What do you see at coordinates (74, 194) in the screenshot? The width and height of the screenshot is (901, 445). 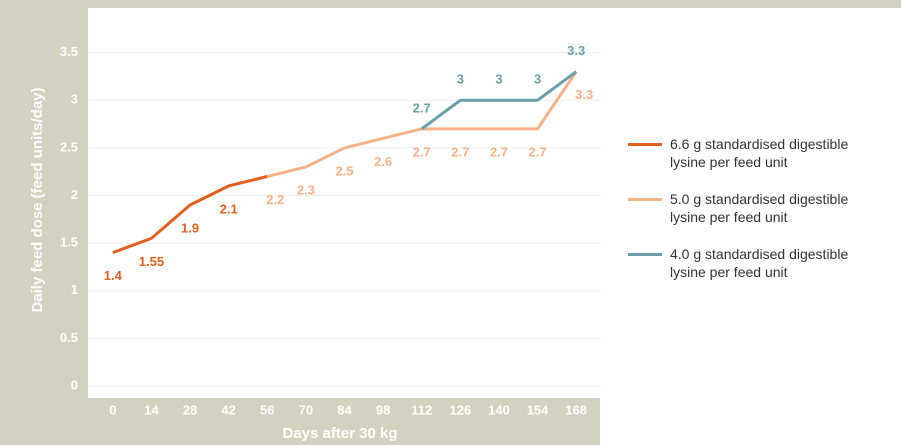 I see `y-tick-label: 2` at bounding box center [74, 194].